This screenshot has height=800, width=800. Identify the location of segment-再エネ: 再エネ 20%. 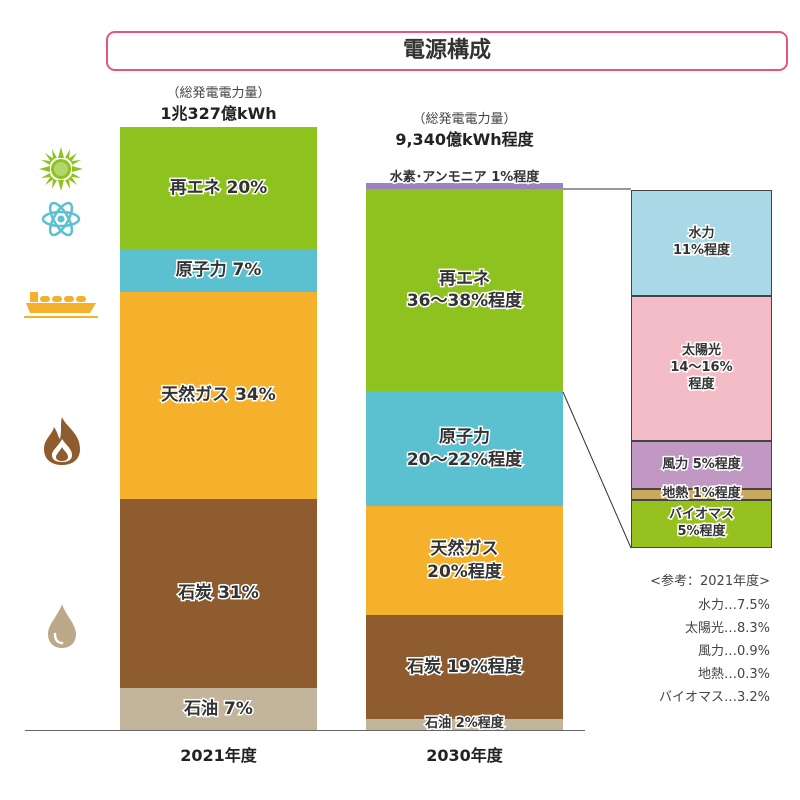
(218, 188).